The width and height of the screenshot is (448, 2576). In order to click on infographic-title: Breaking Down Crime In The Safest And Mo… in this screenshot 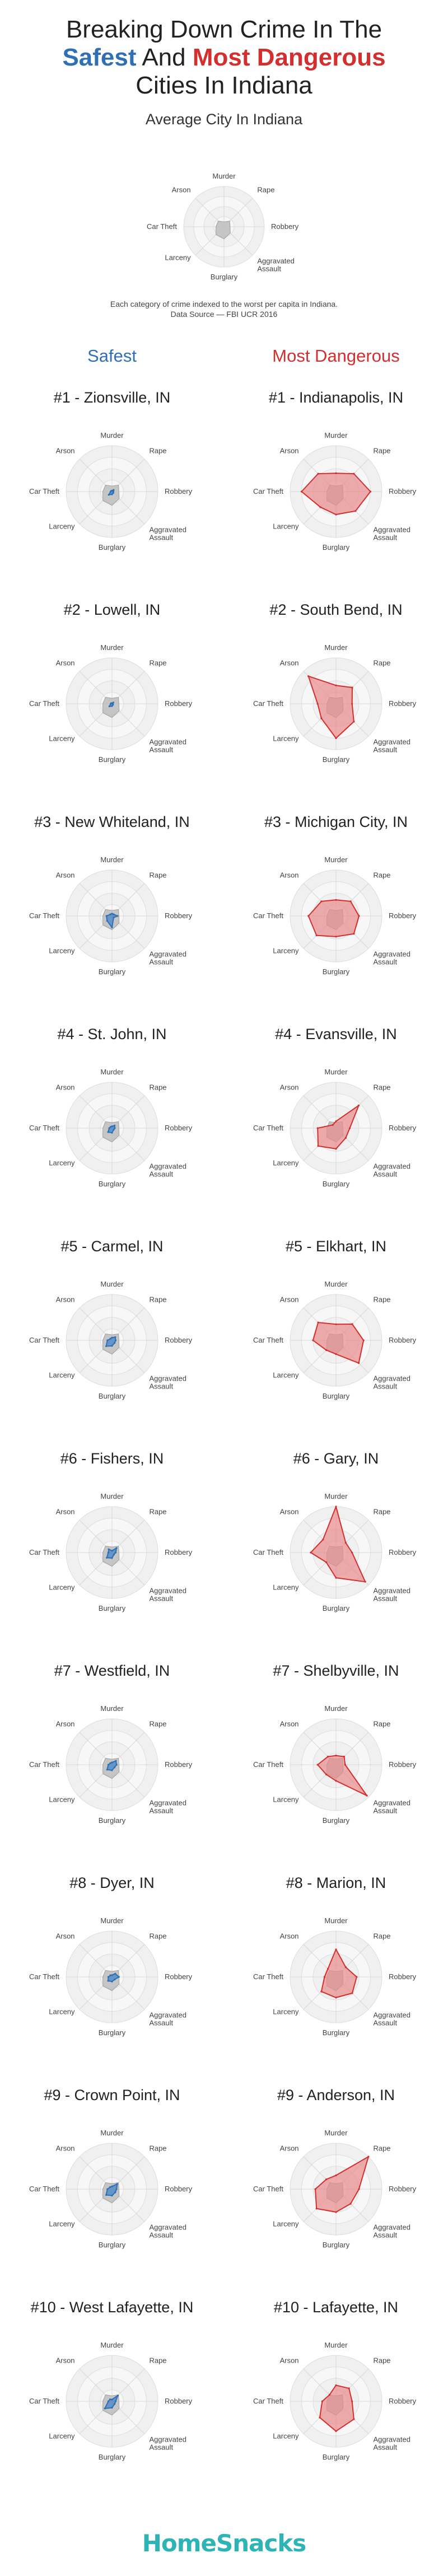, I will do `click(224, 58)`.